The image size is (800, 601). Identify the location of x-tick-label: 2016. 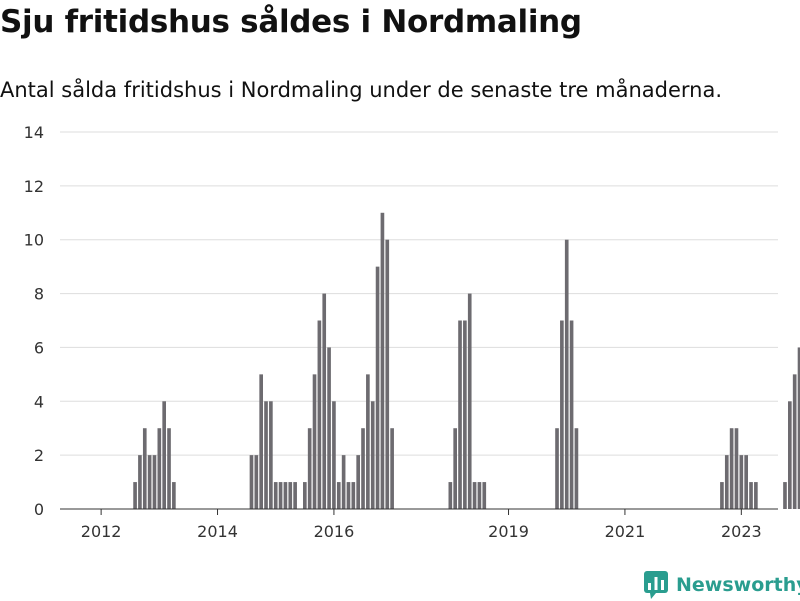
(334, 531).